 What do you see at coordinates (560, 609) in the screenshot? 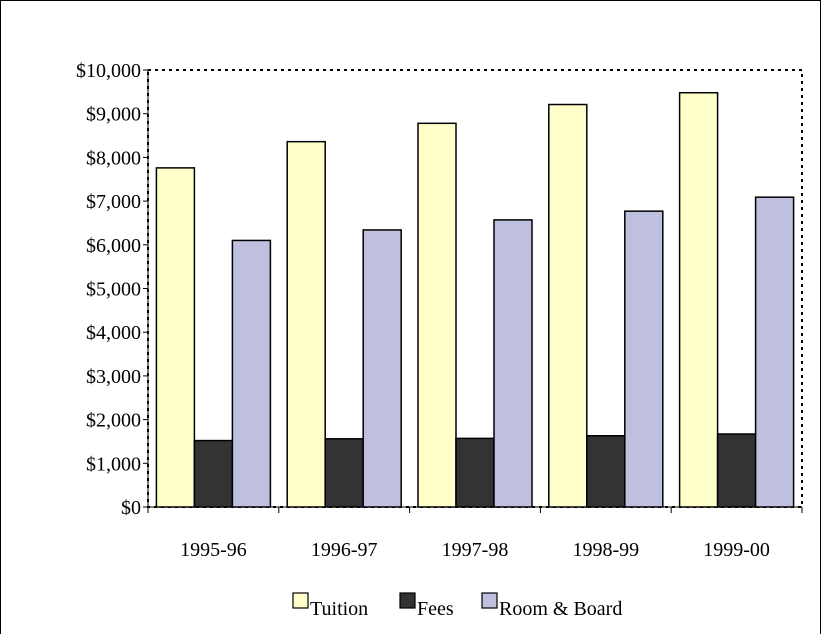
I see `legend-label: Room & Board` at bounding box center [560, 609].